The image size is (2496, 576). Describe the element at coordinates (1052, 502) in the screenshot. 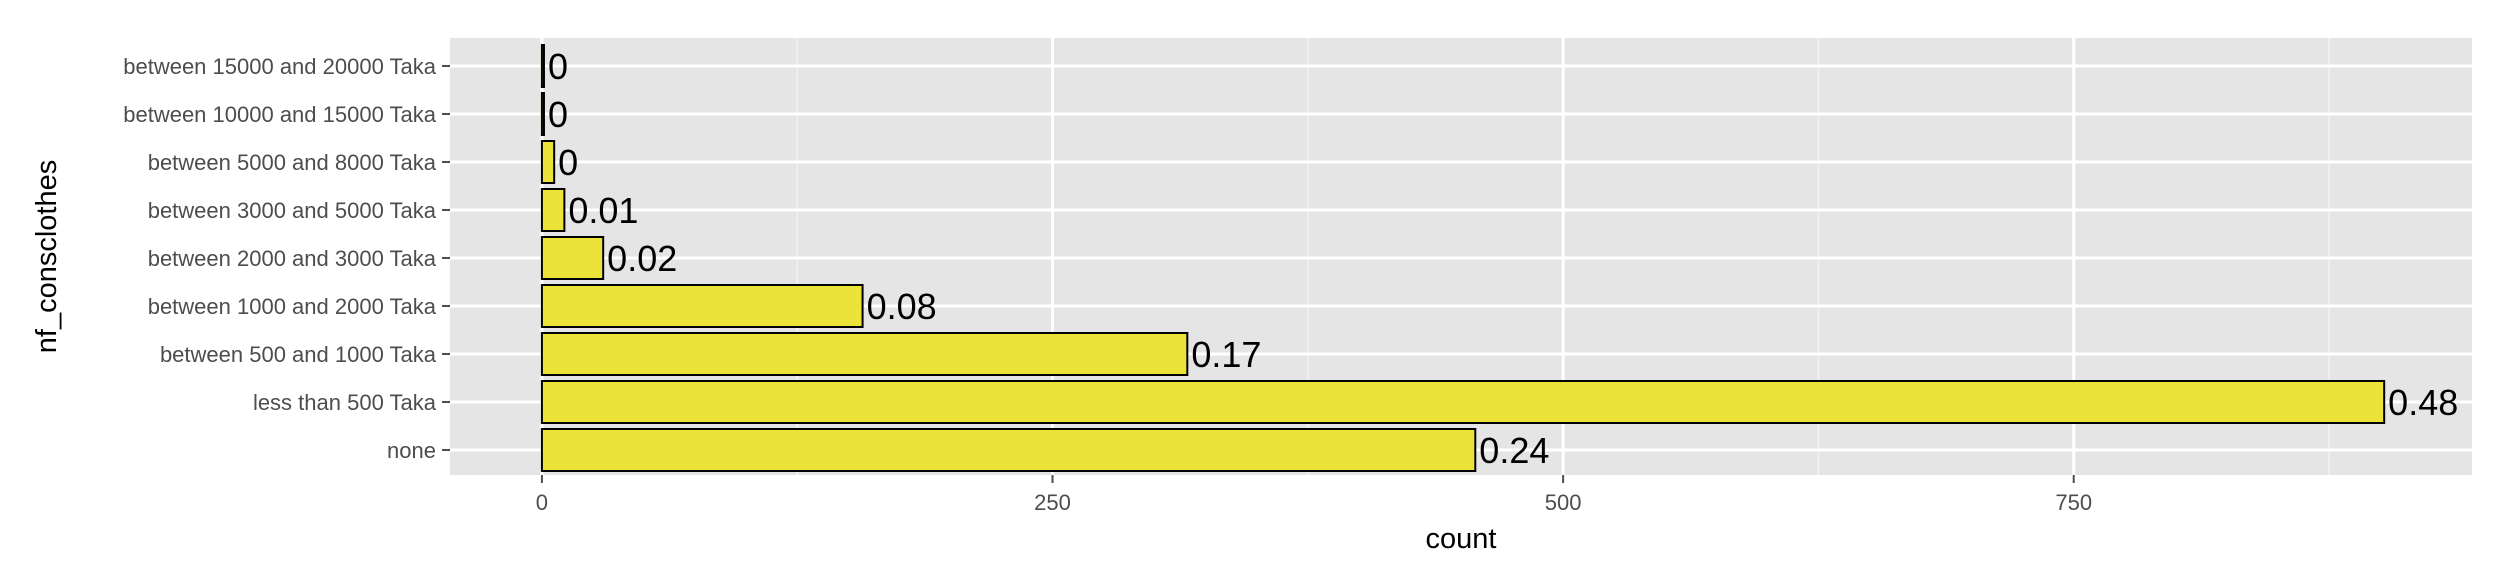

I see `x-tick-label: 250` at that location.